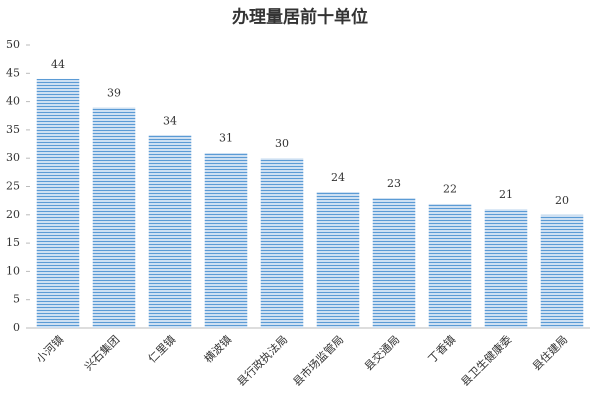  I want to click on data-label: 31, so click(226, 138).